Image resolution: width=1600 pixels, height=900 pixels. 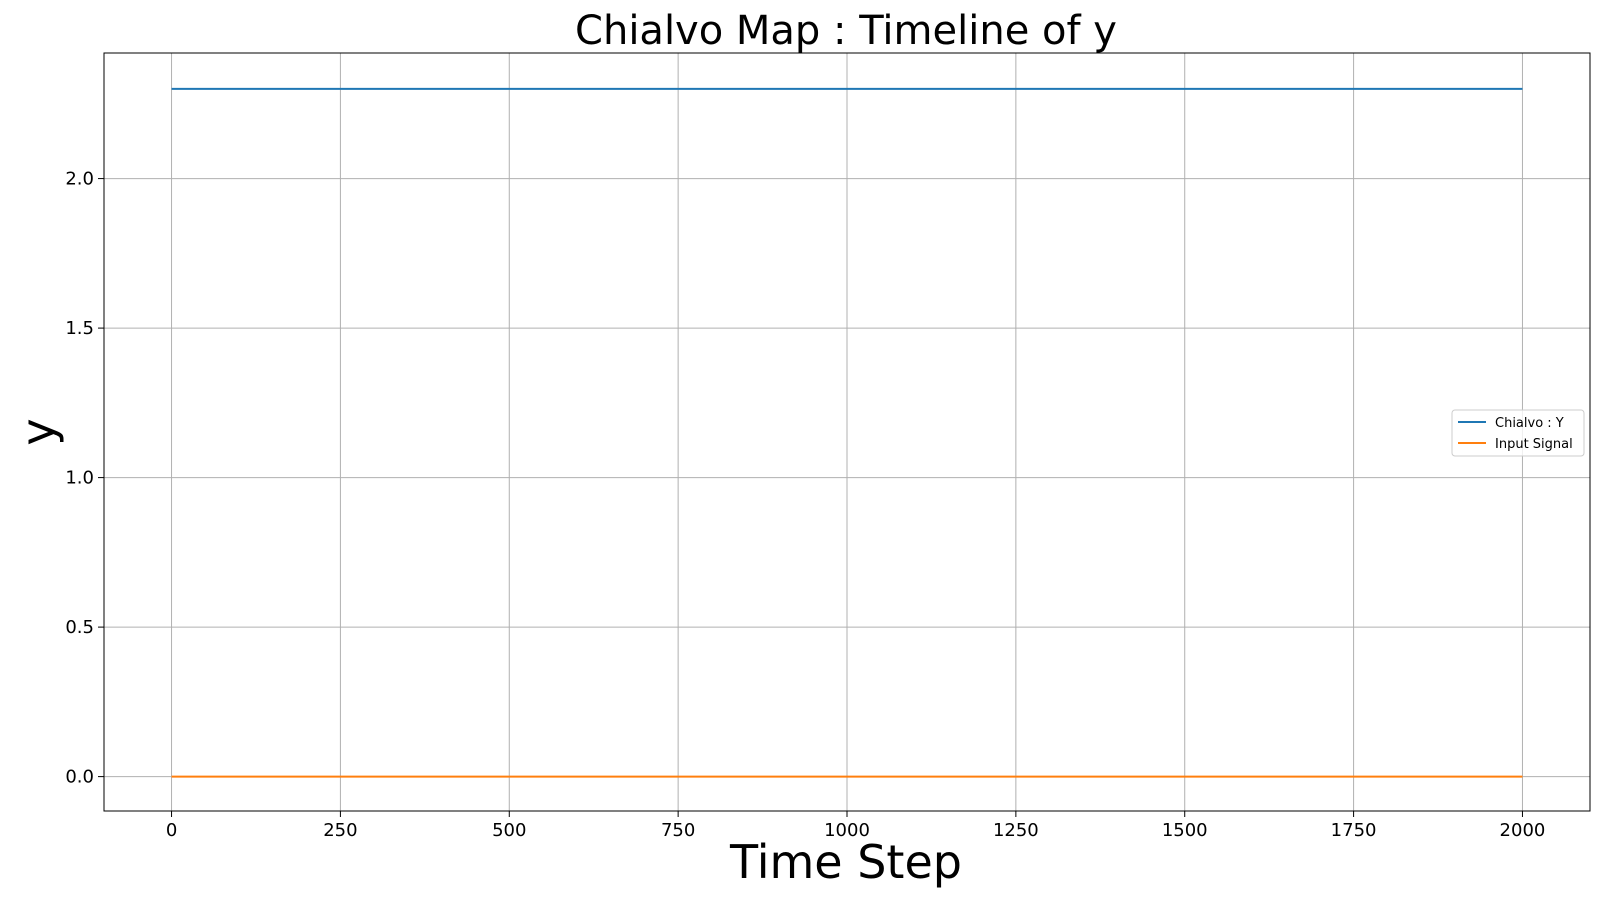 What do you see at coordinates (79, 627) in the screenshot?
I see `y-tick-label: 0.5` at bounding box center [79, 627].